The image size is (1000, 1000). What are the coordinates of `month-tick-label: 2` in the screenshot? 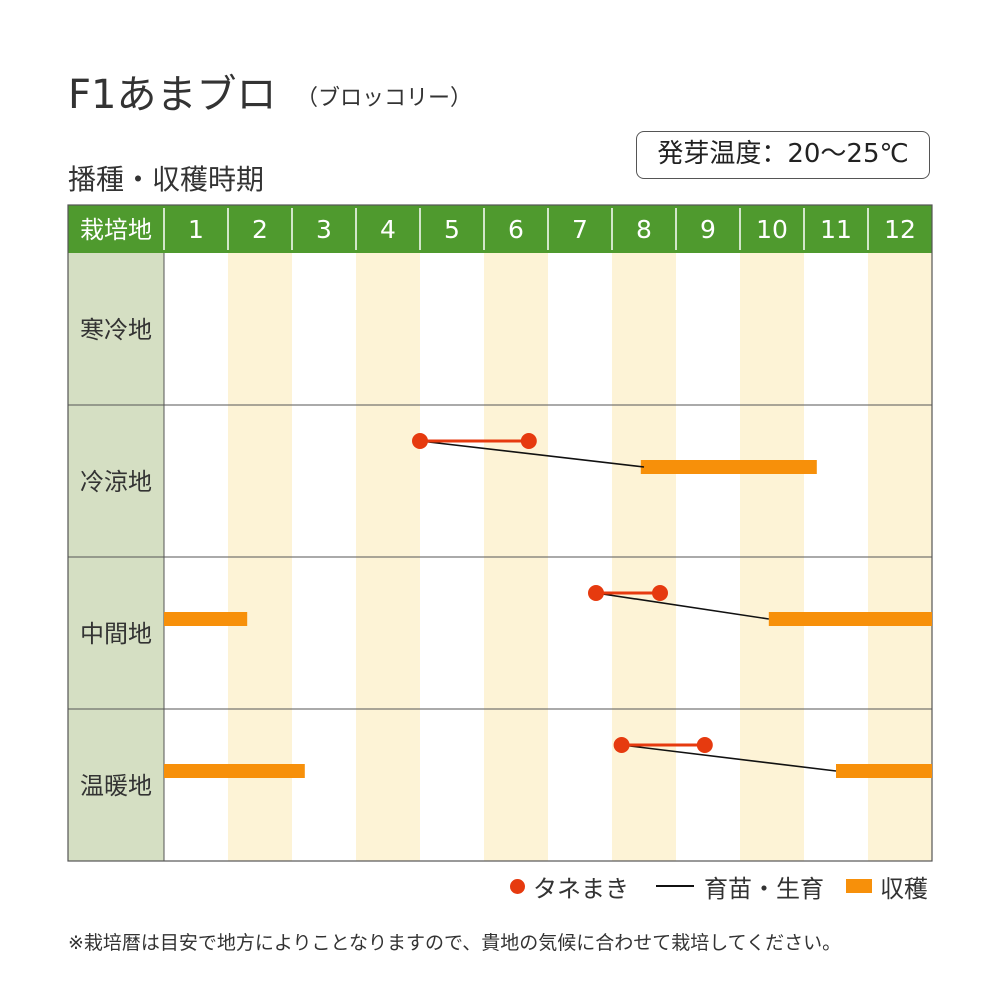 It's located at (260, 229).